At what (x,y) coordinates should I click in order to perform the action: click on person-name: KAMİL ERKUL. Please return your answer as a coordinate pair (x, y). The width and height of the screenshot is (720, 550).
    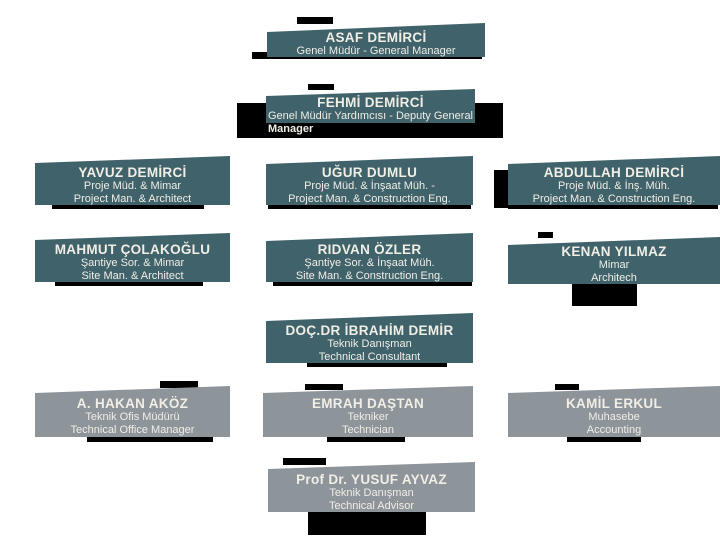
    Looking at the image, I should click on (614, 403).